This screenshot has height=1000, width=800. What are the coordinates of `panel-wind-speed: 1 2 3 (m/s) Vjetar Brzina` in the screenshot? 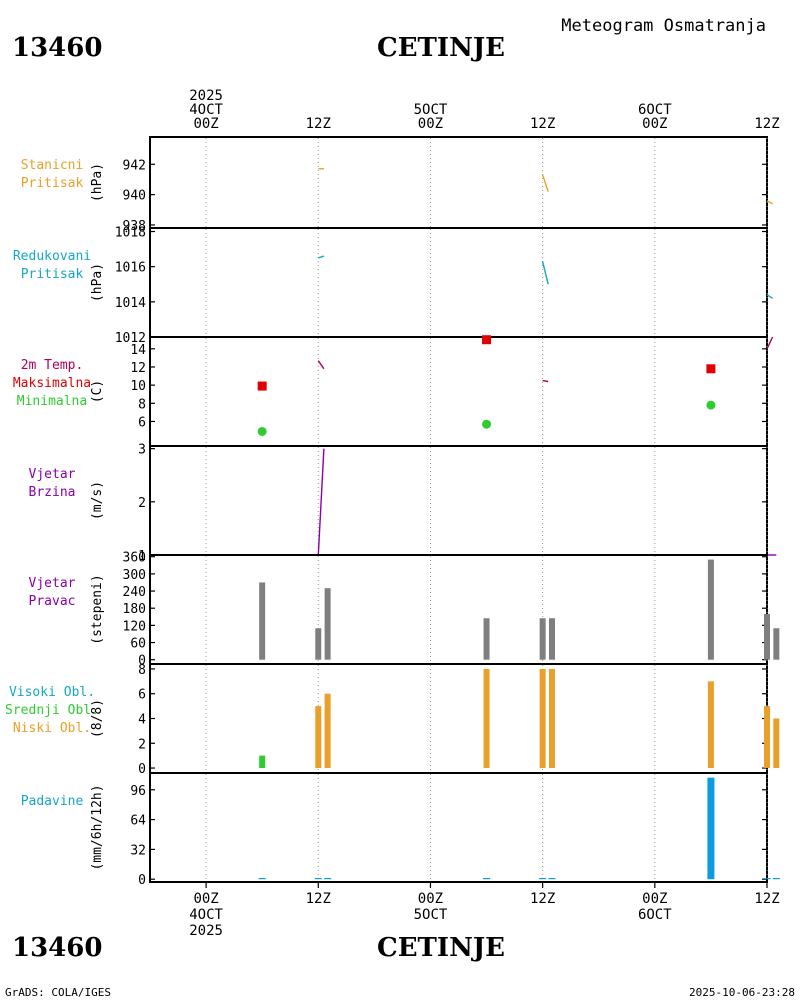 It's located at (403, 503).